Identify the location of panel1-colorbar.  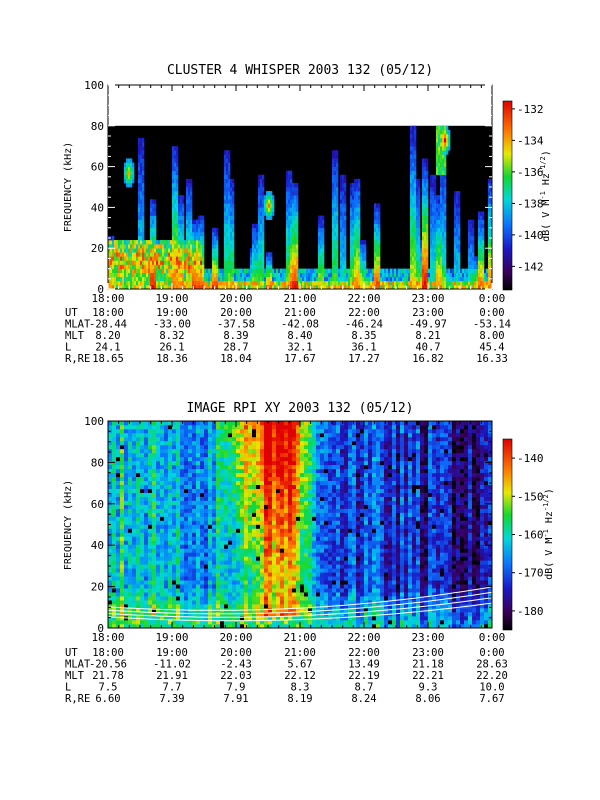
(507, 195).